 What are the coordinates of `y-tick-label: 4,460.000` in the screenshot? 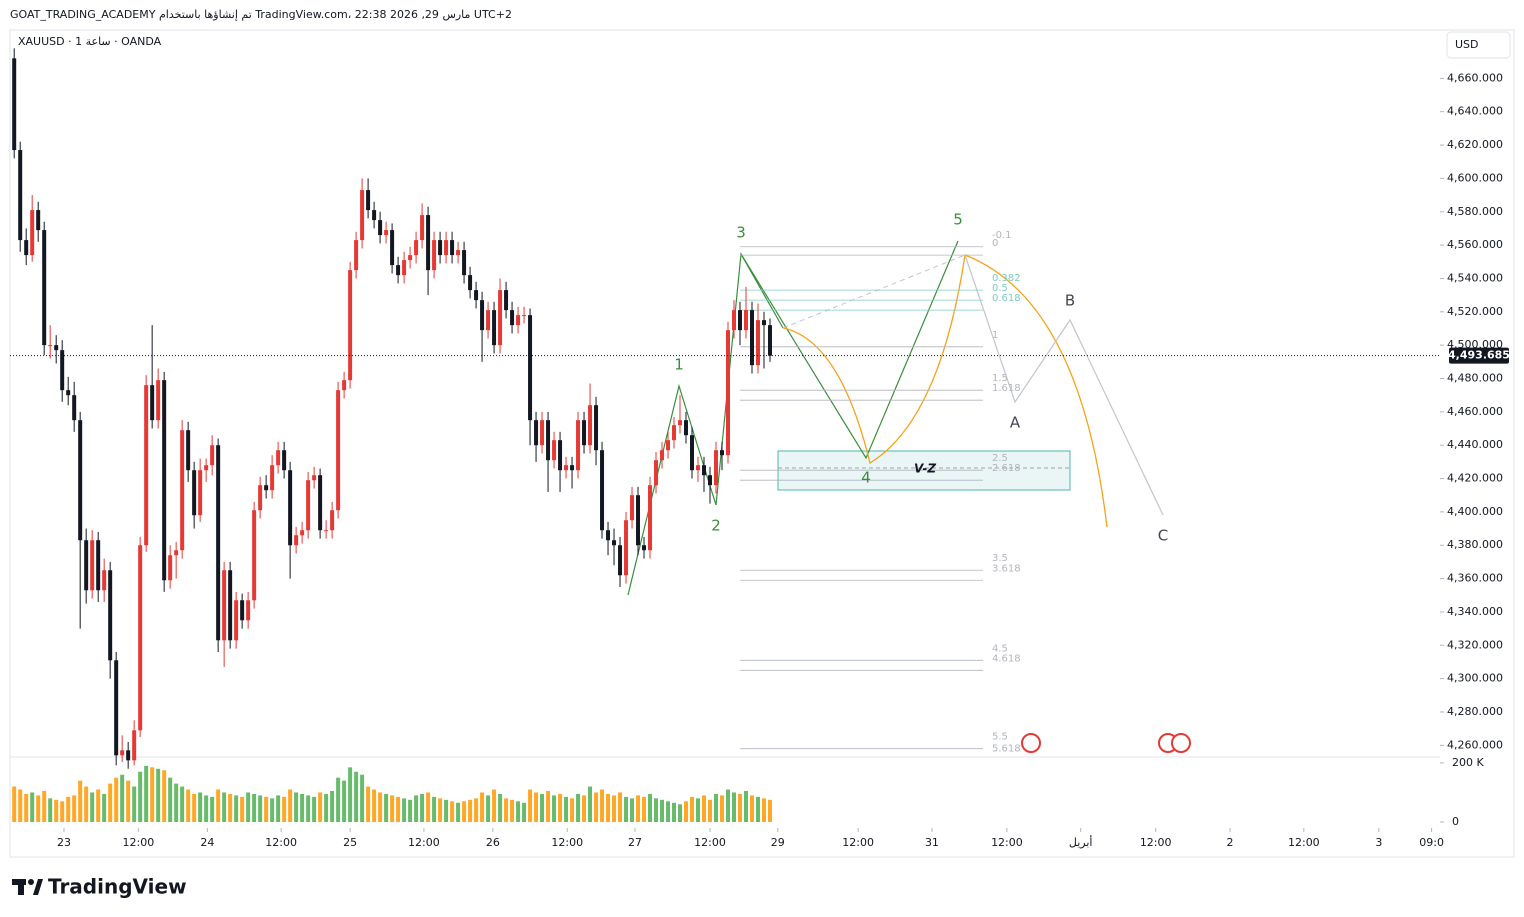 It's located at (1475, 411).